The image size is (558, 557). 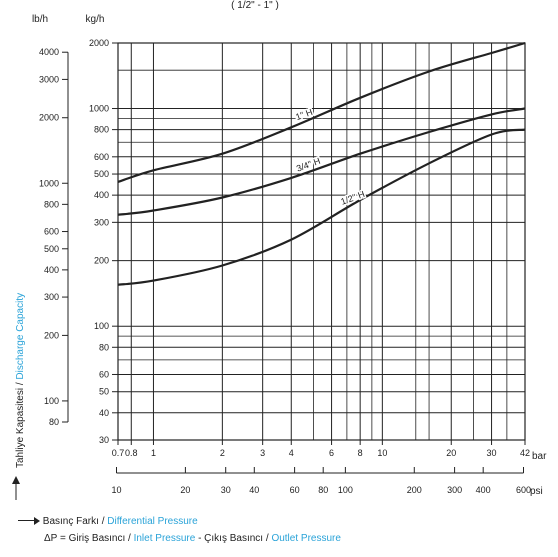 What do you see at coordinates (451, 453) in the screenshot?
I see `tick-label-bar: 20` at bounding box center [451, 453].